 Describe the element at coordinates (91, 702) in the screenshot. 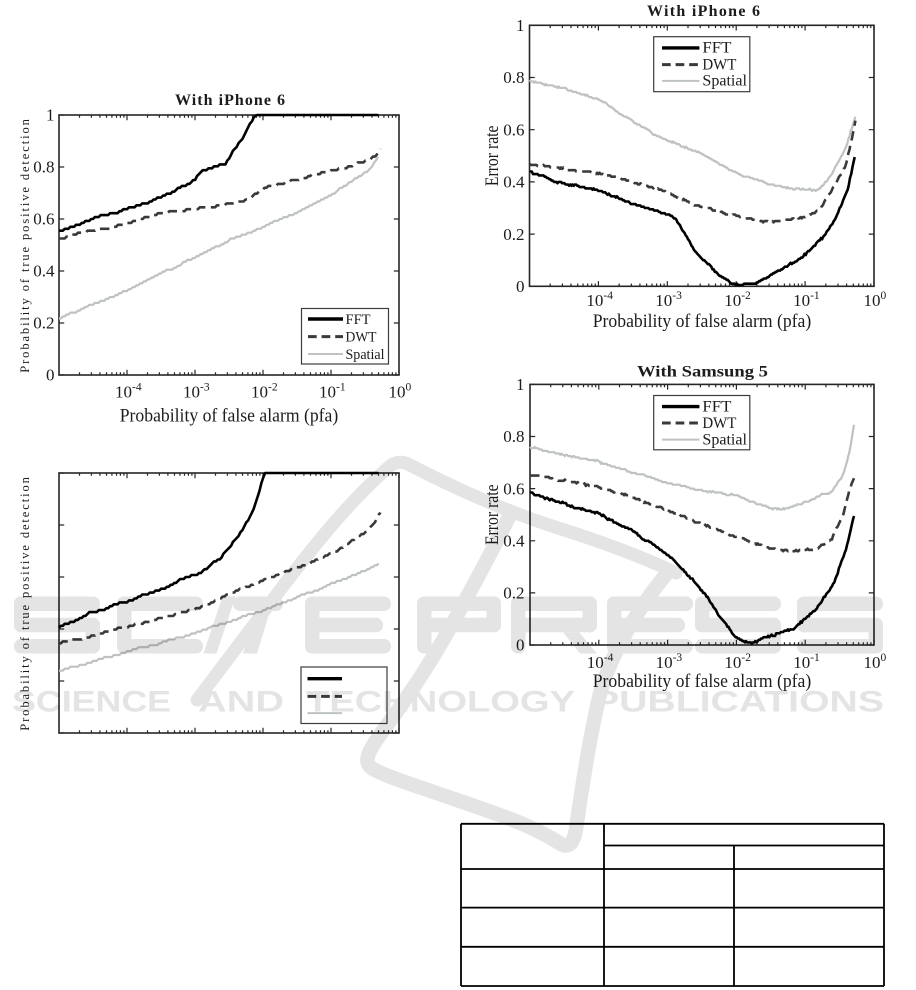

I see `svg-text: SCIENCE` at that location.